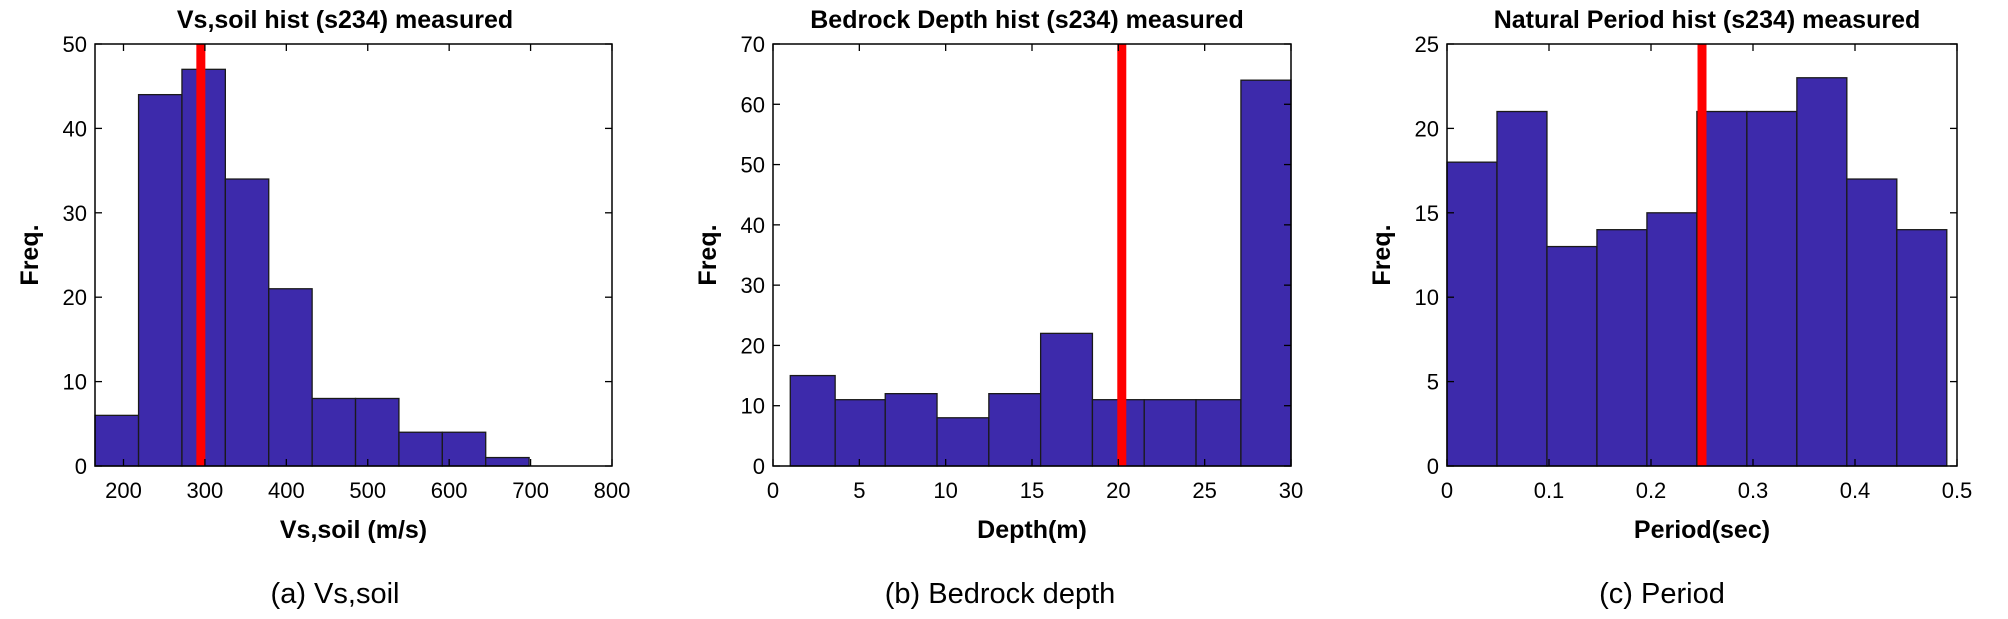 The width and height of the screenshot is (2008, 619). I want to click on bars, so click(312, 267).